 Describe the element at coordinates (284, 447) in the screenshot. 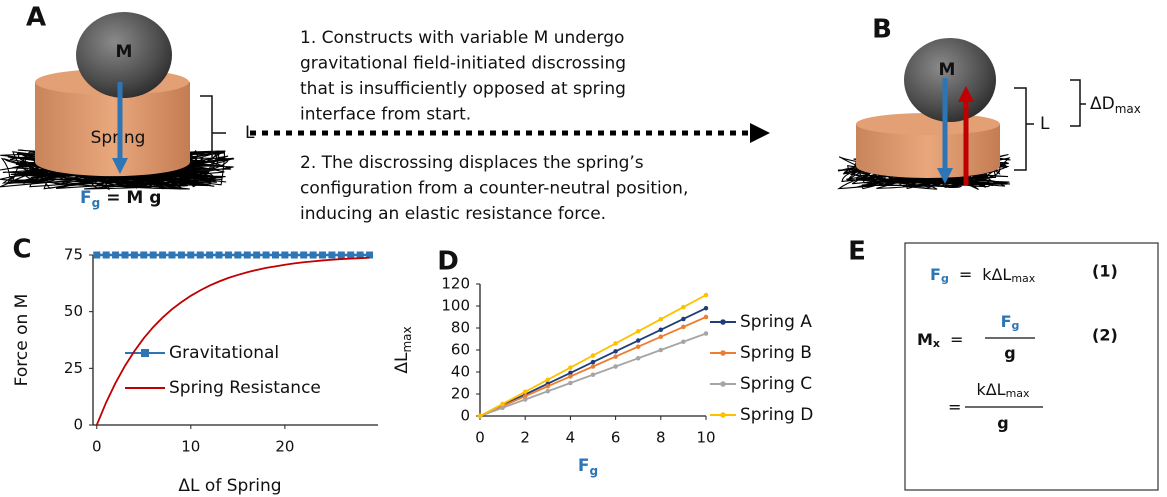

I see `x-tick-label: 20` at that location.